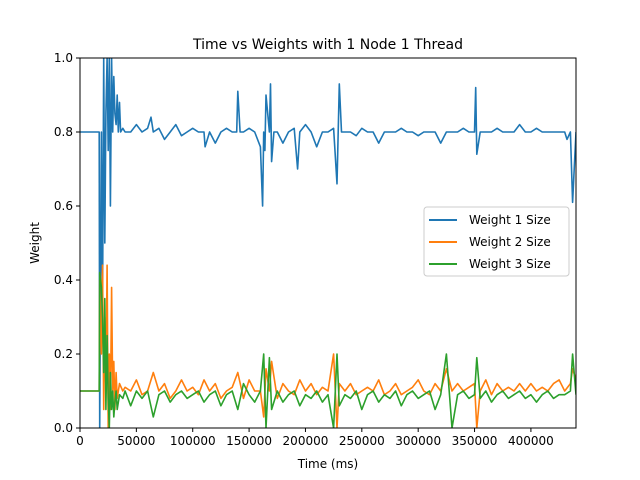 This screenshot has width=640, height=480. Describe the element at coordinates (80, 441) in the screenshot. I see `x-tick-label: 0` at that location.